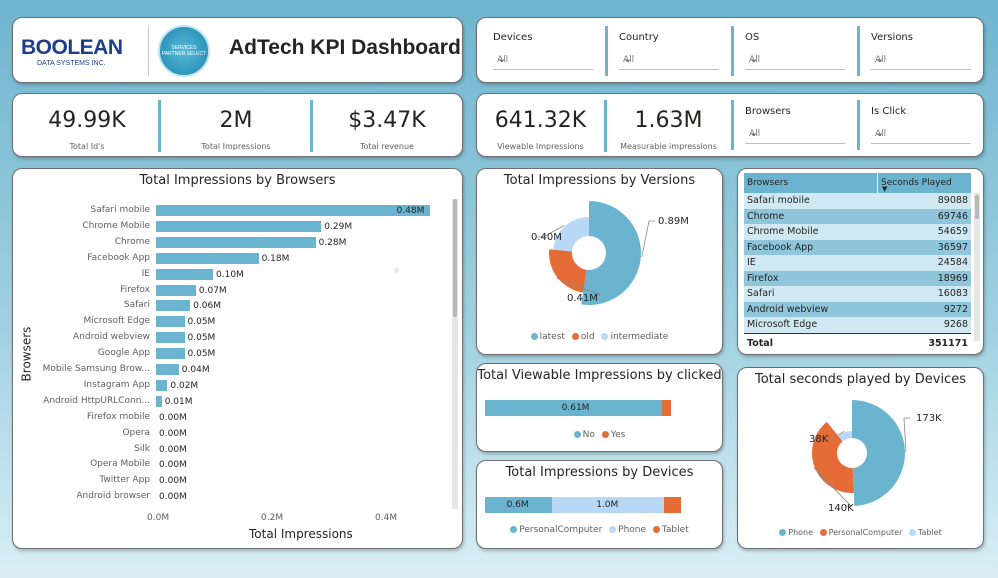 The width and height of the screenshot is (998, 578). What do you see at coordinates (857, 325) in the screenshot?
I see `table-row: Microsoft Edge 9268` at bounding box center [857, 325].